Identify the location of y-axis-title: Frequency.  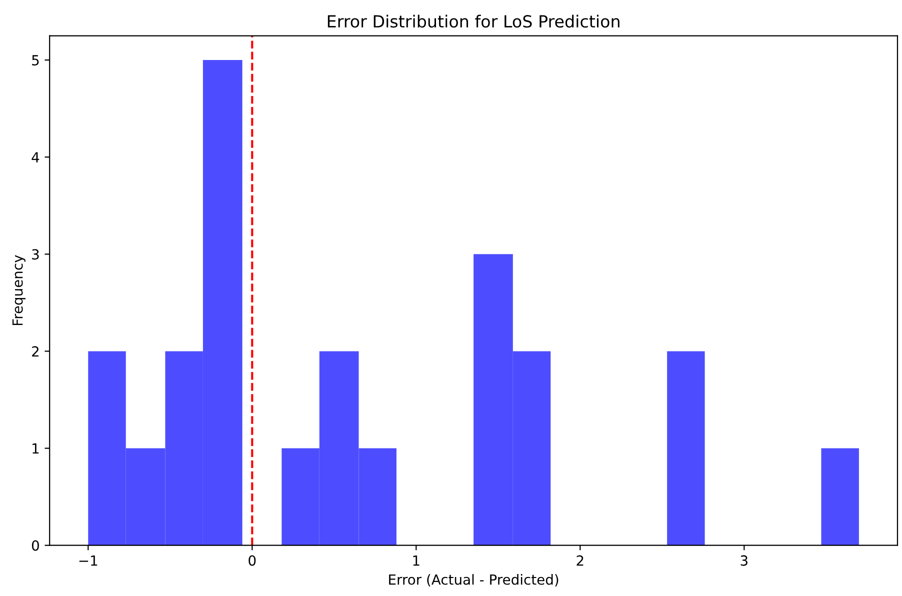
(19, 290).